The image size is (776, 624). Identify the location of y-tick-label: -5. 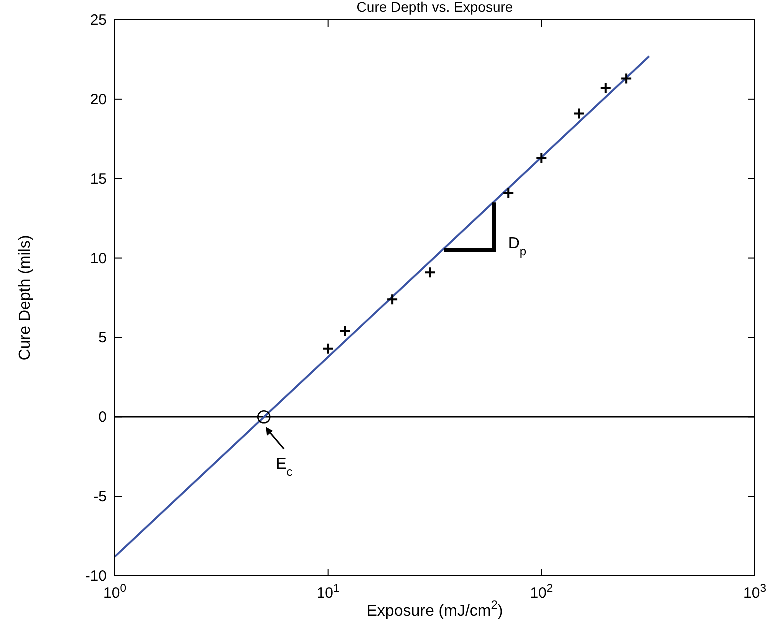
(100, 497).